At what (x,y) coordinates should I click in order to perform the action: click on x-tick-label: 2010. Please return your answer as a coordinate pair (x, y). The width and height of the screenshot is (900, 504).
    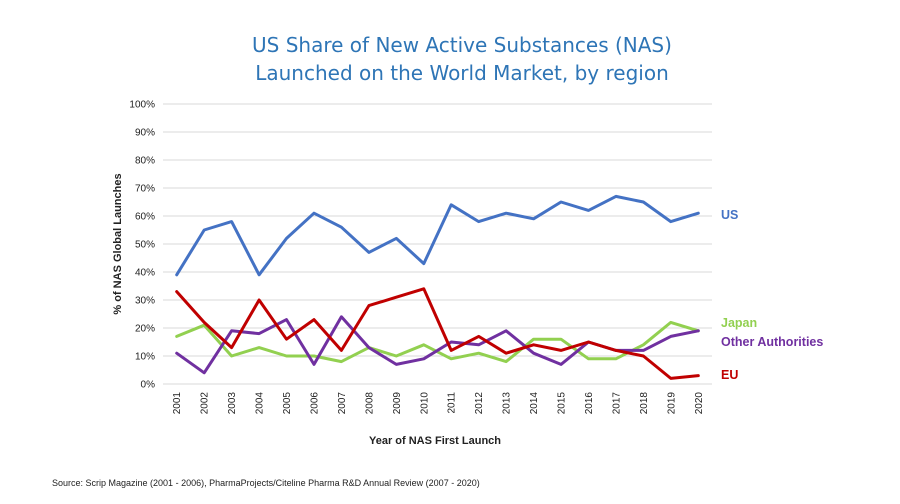
    Looking at the image, I should click on (424, 403).